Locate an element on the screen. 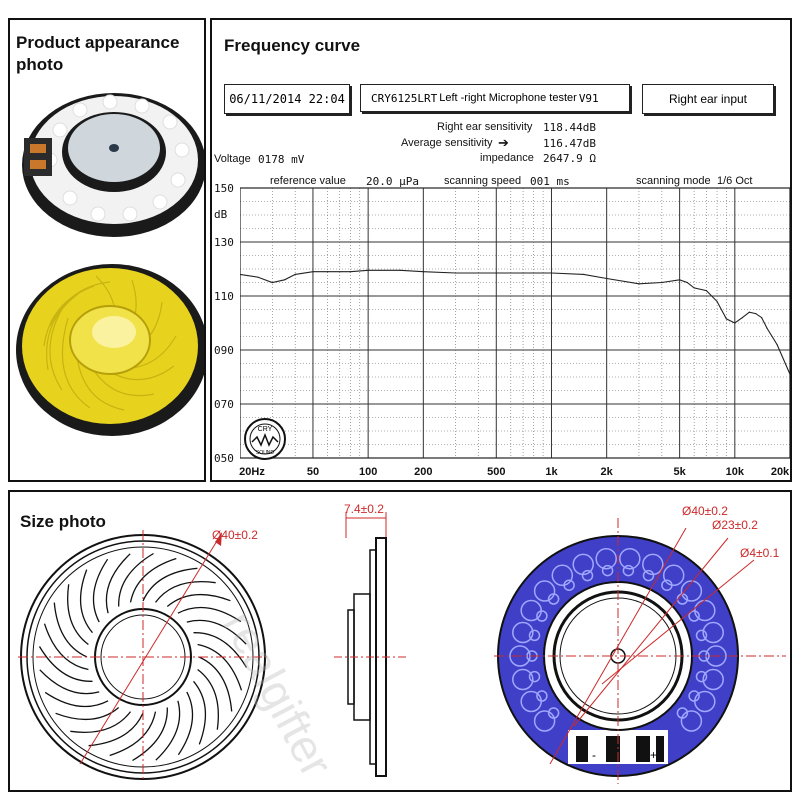 The height and width of the screenshot is (800, 800). scanning-mode-value: 1/6 Oct is located at coordinates (735, 181).